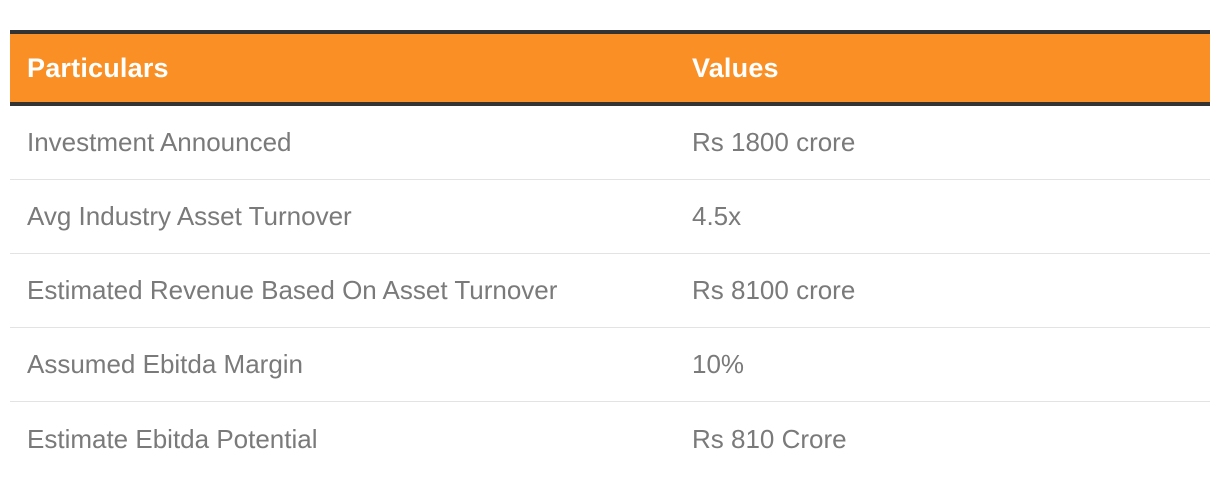 The image size is (1220, 484). Describe the element at coordinates (718, 364) in the screenshot. I see `cell-value: 10%` at that location.